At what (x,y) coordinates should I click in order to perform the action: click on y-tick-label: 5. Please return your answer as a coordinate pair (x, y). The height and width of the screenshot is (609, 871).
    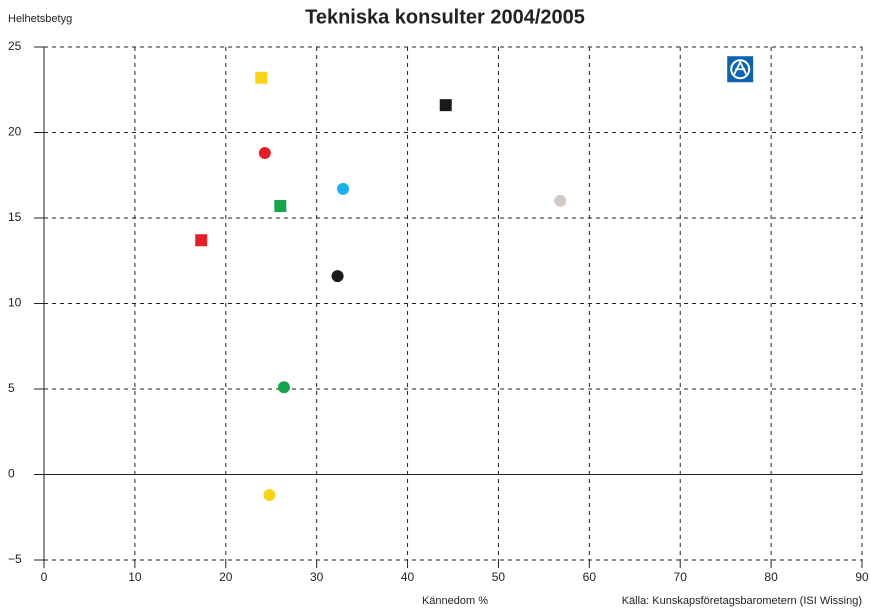
    Looking at the image, I should click on (11, 388).